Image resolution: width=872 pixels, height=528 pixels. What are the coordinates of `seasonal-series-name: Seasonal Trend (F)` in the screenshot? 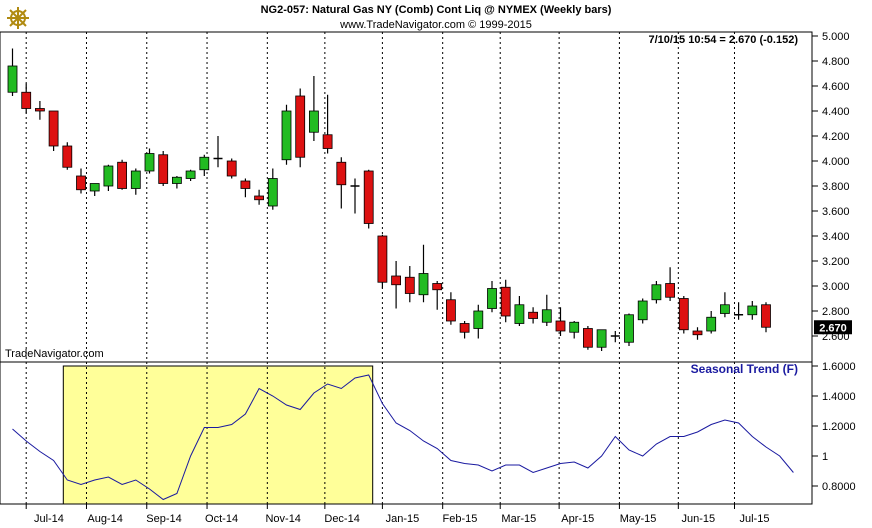 It's located at (744, 369).